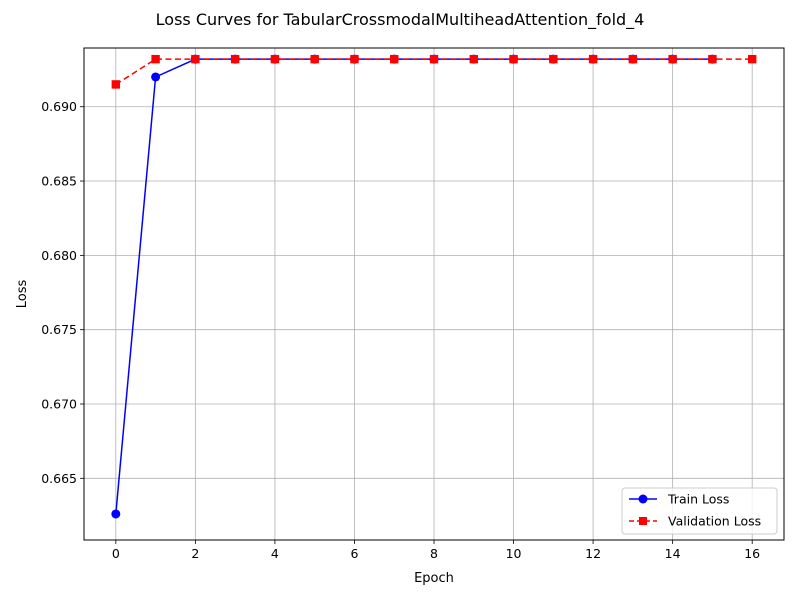  I want to click on y-tick-label: 0.685, so click(59, 181).